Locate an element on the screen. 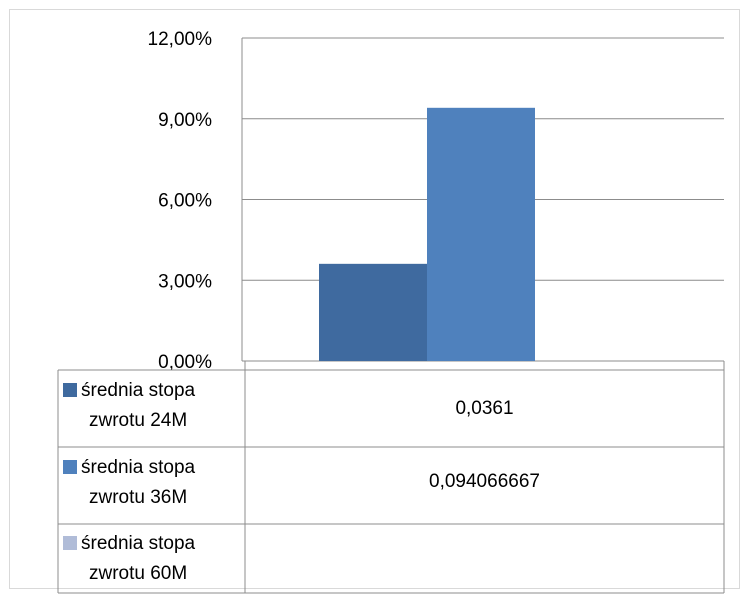 The image size is (749, 598). y-tick-label: 12,00% is located at coordinates (180, 39).